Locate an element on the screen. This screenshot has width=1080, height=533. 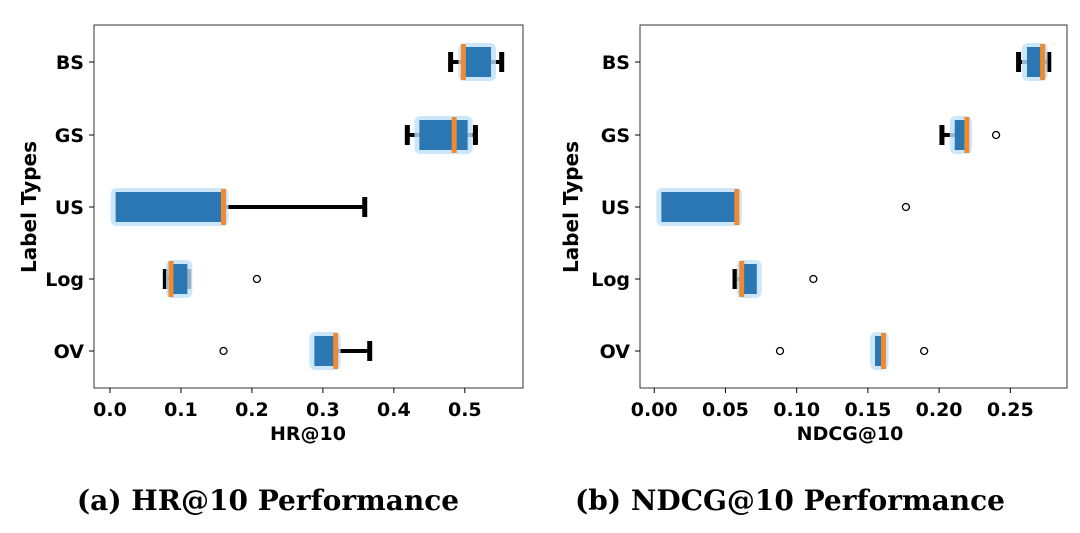
x-tick-label: 0.10 is located at coordinates (796, 410).